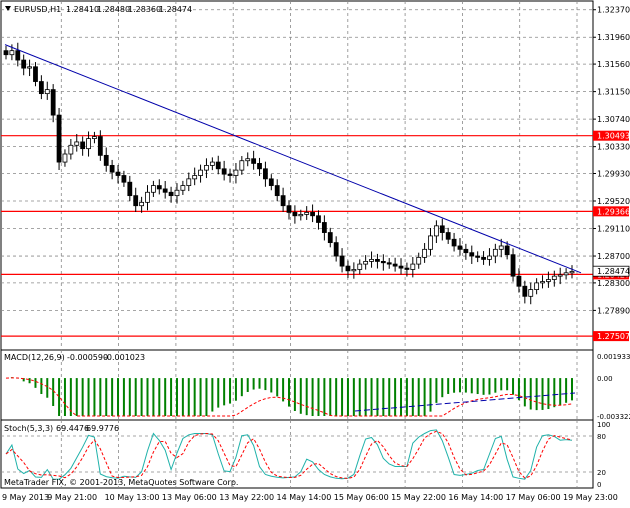  Describe the element at coordinates (297, 454) in the screenshot. I see `stoch-panel` at that location.